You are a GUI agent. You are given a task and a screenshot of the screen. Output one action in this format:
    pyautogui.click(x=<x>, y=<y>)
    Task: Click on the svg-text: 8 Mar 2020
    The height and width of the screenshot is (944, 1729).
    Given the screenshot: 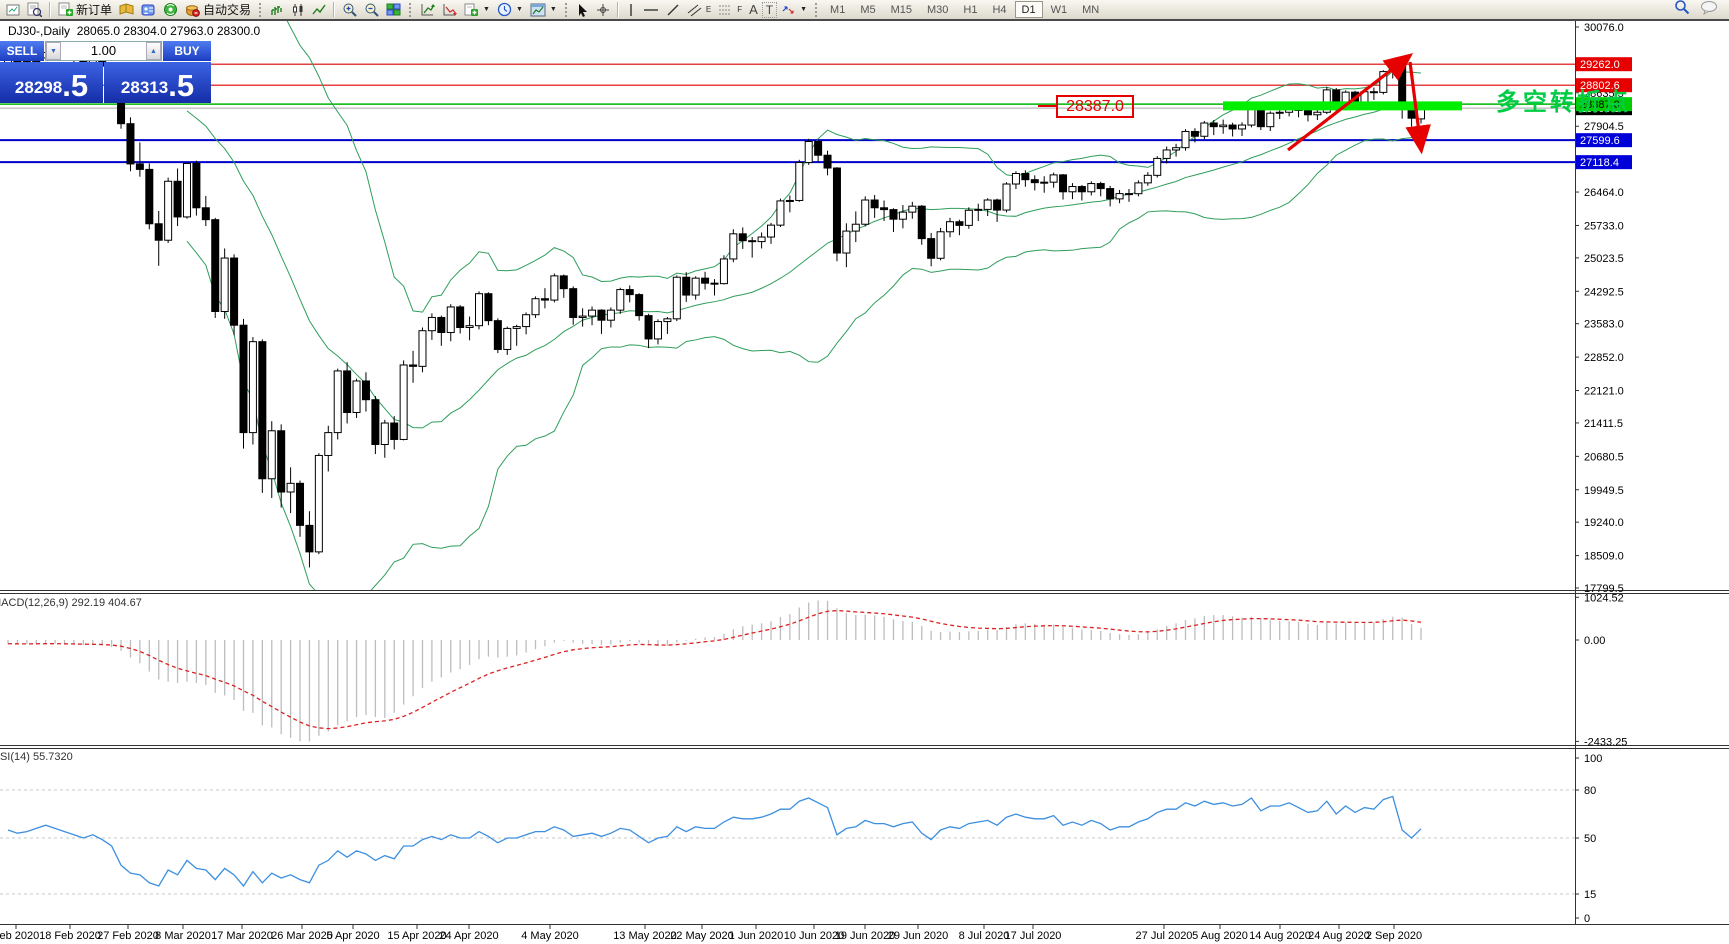 What is the action you would take?
    pyautogui.click(x=183, y=936)
    